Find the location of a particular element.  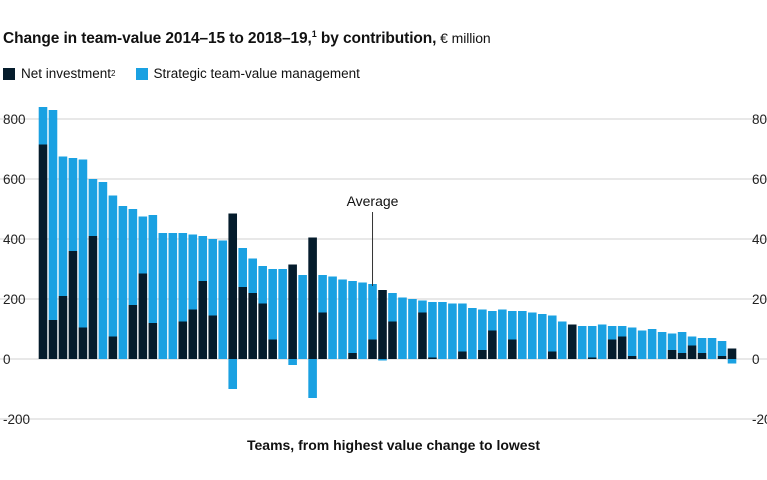

title-suffix: by contribution, is located at coordinates (376, 39).